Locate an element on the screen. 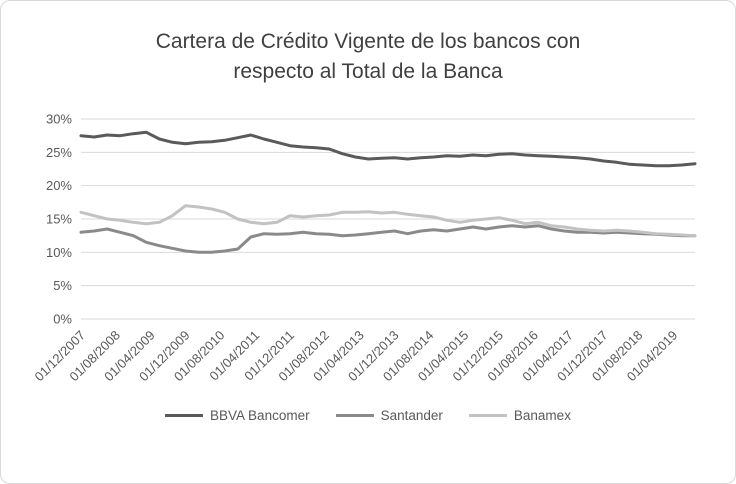  legend-item-santander: Santander is located at coordinates (389, 415).